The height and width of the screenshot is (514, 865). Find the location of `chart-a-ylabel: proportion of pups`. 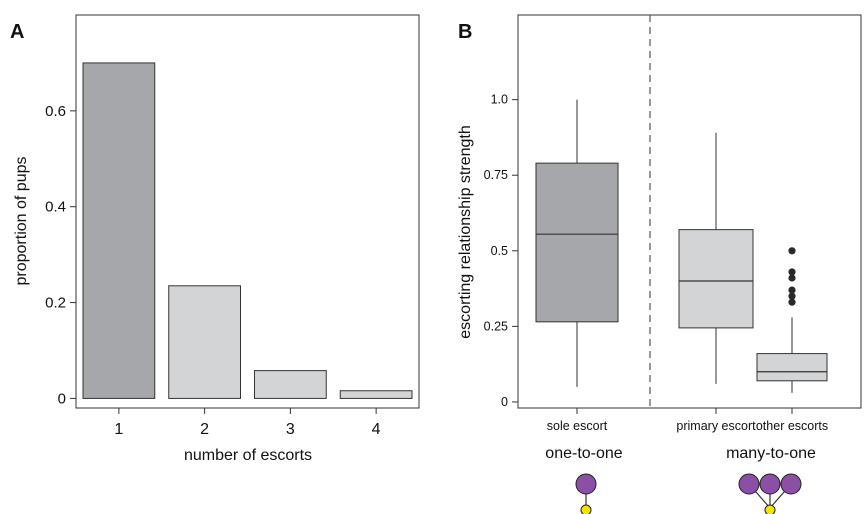

chart-a-ylabel: proportion of pups is located at coordinates (21, 221).